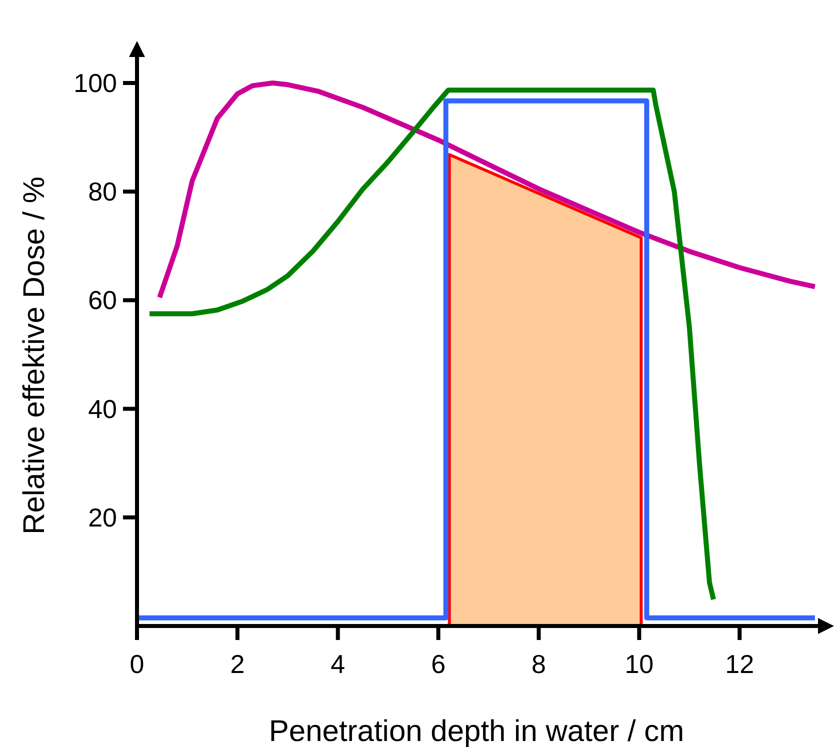 The width and height of the screenshot is (836, 747). What do you see at coordinates (739, 664) in the screenshot?
I see `x-tick-label: 12` at bounding box center [739, 664].